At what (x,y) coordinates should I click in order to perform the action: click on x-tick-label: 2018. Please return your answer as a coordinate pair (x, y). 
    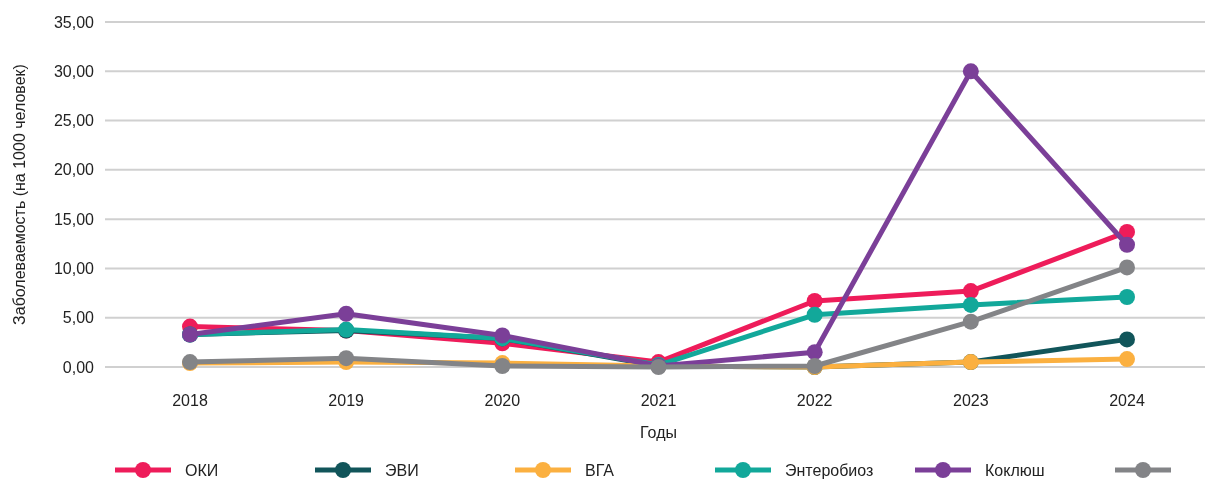
    Looking at the image, I should click on (190, 400).